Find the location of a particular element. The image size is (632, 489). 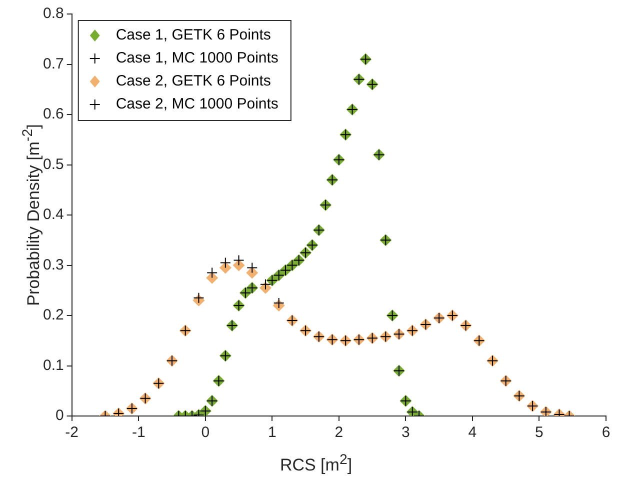

x-tick-label: 6 is located at coordinates (606, 433).